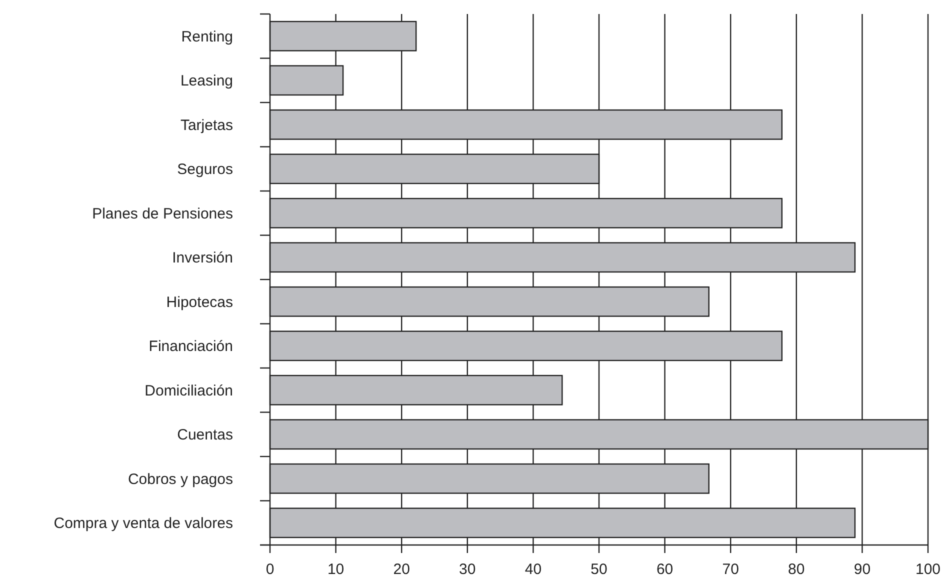 This screenshot has height=585, width=942. I want to click on y-tick-label: Cobros y pagos, so click(180, 479).